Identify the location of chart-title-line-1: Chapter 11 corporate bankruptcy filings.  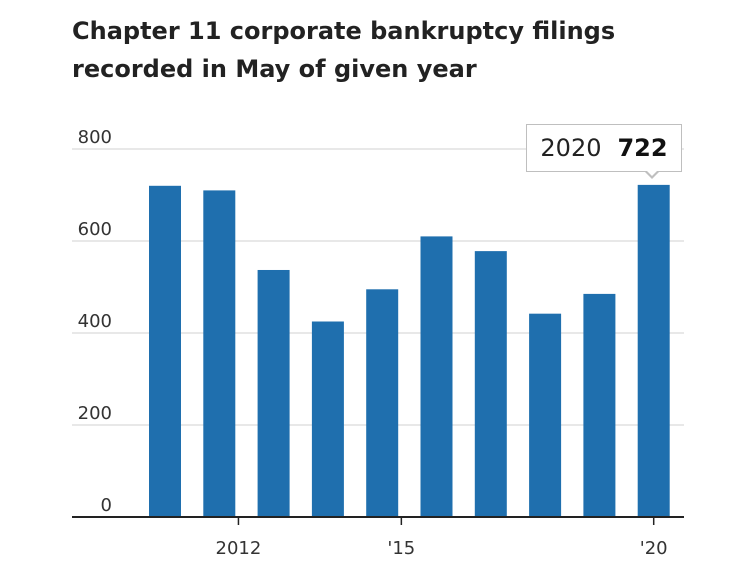
(344, 31).